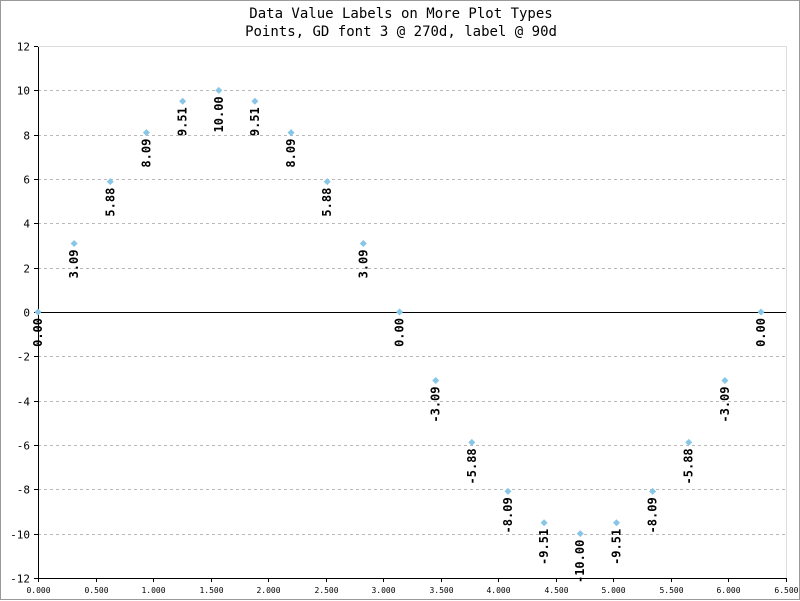  What do you see at coordinates (401, 14) in the screenshot?
I see `chart-title: Data Value Labels on More Plot Types` at bounding box center [401, 14].